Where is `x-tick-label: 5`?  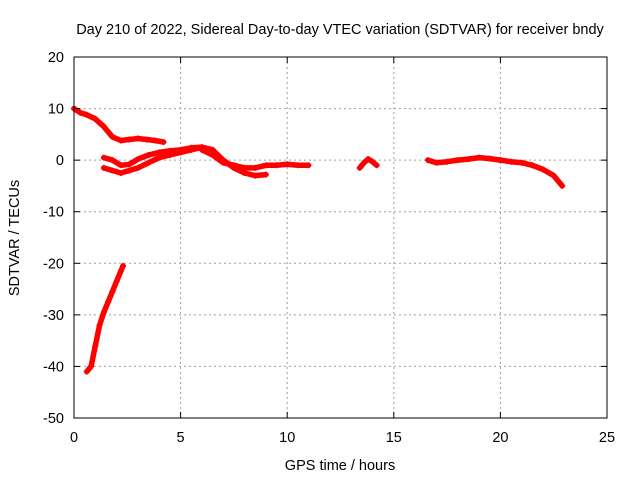 x-tick-label: 5 is located at coordinates (181, 438).